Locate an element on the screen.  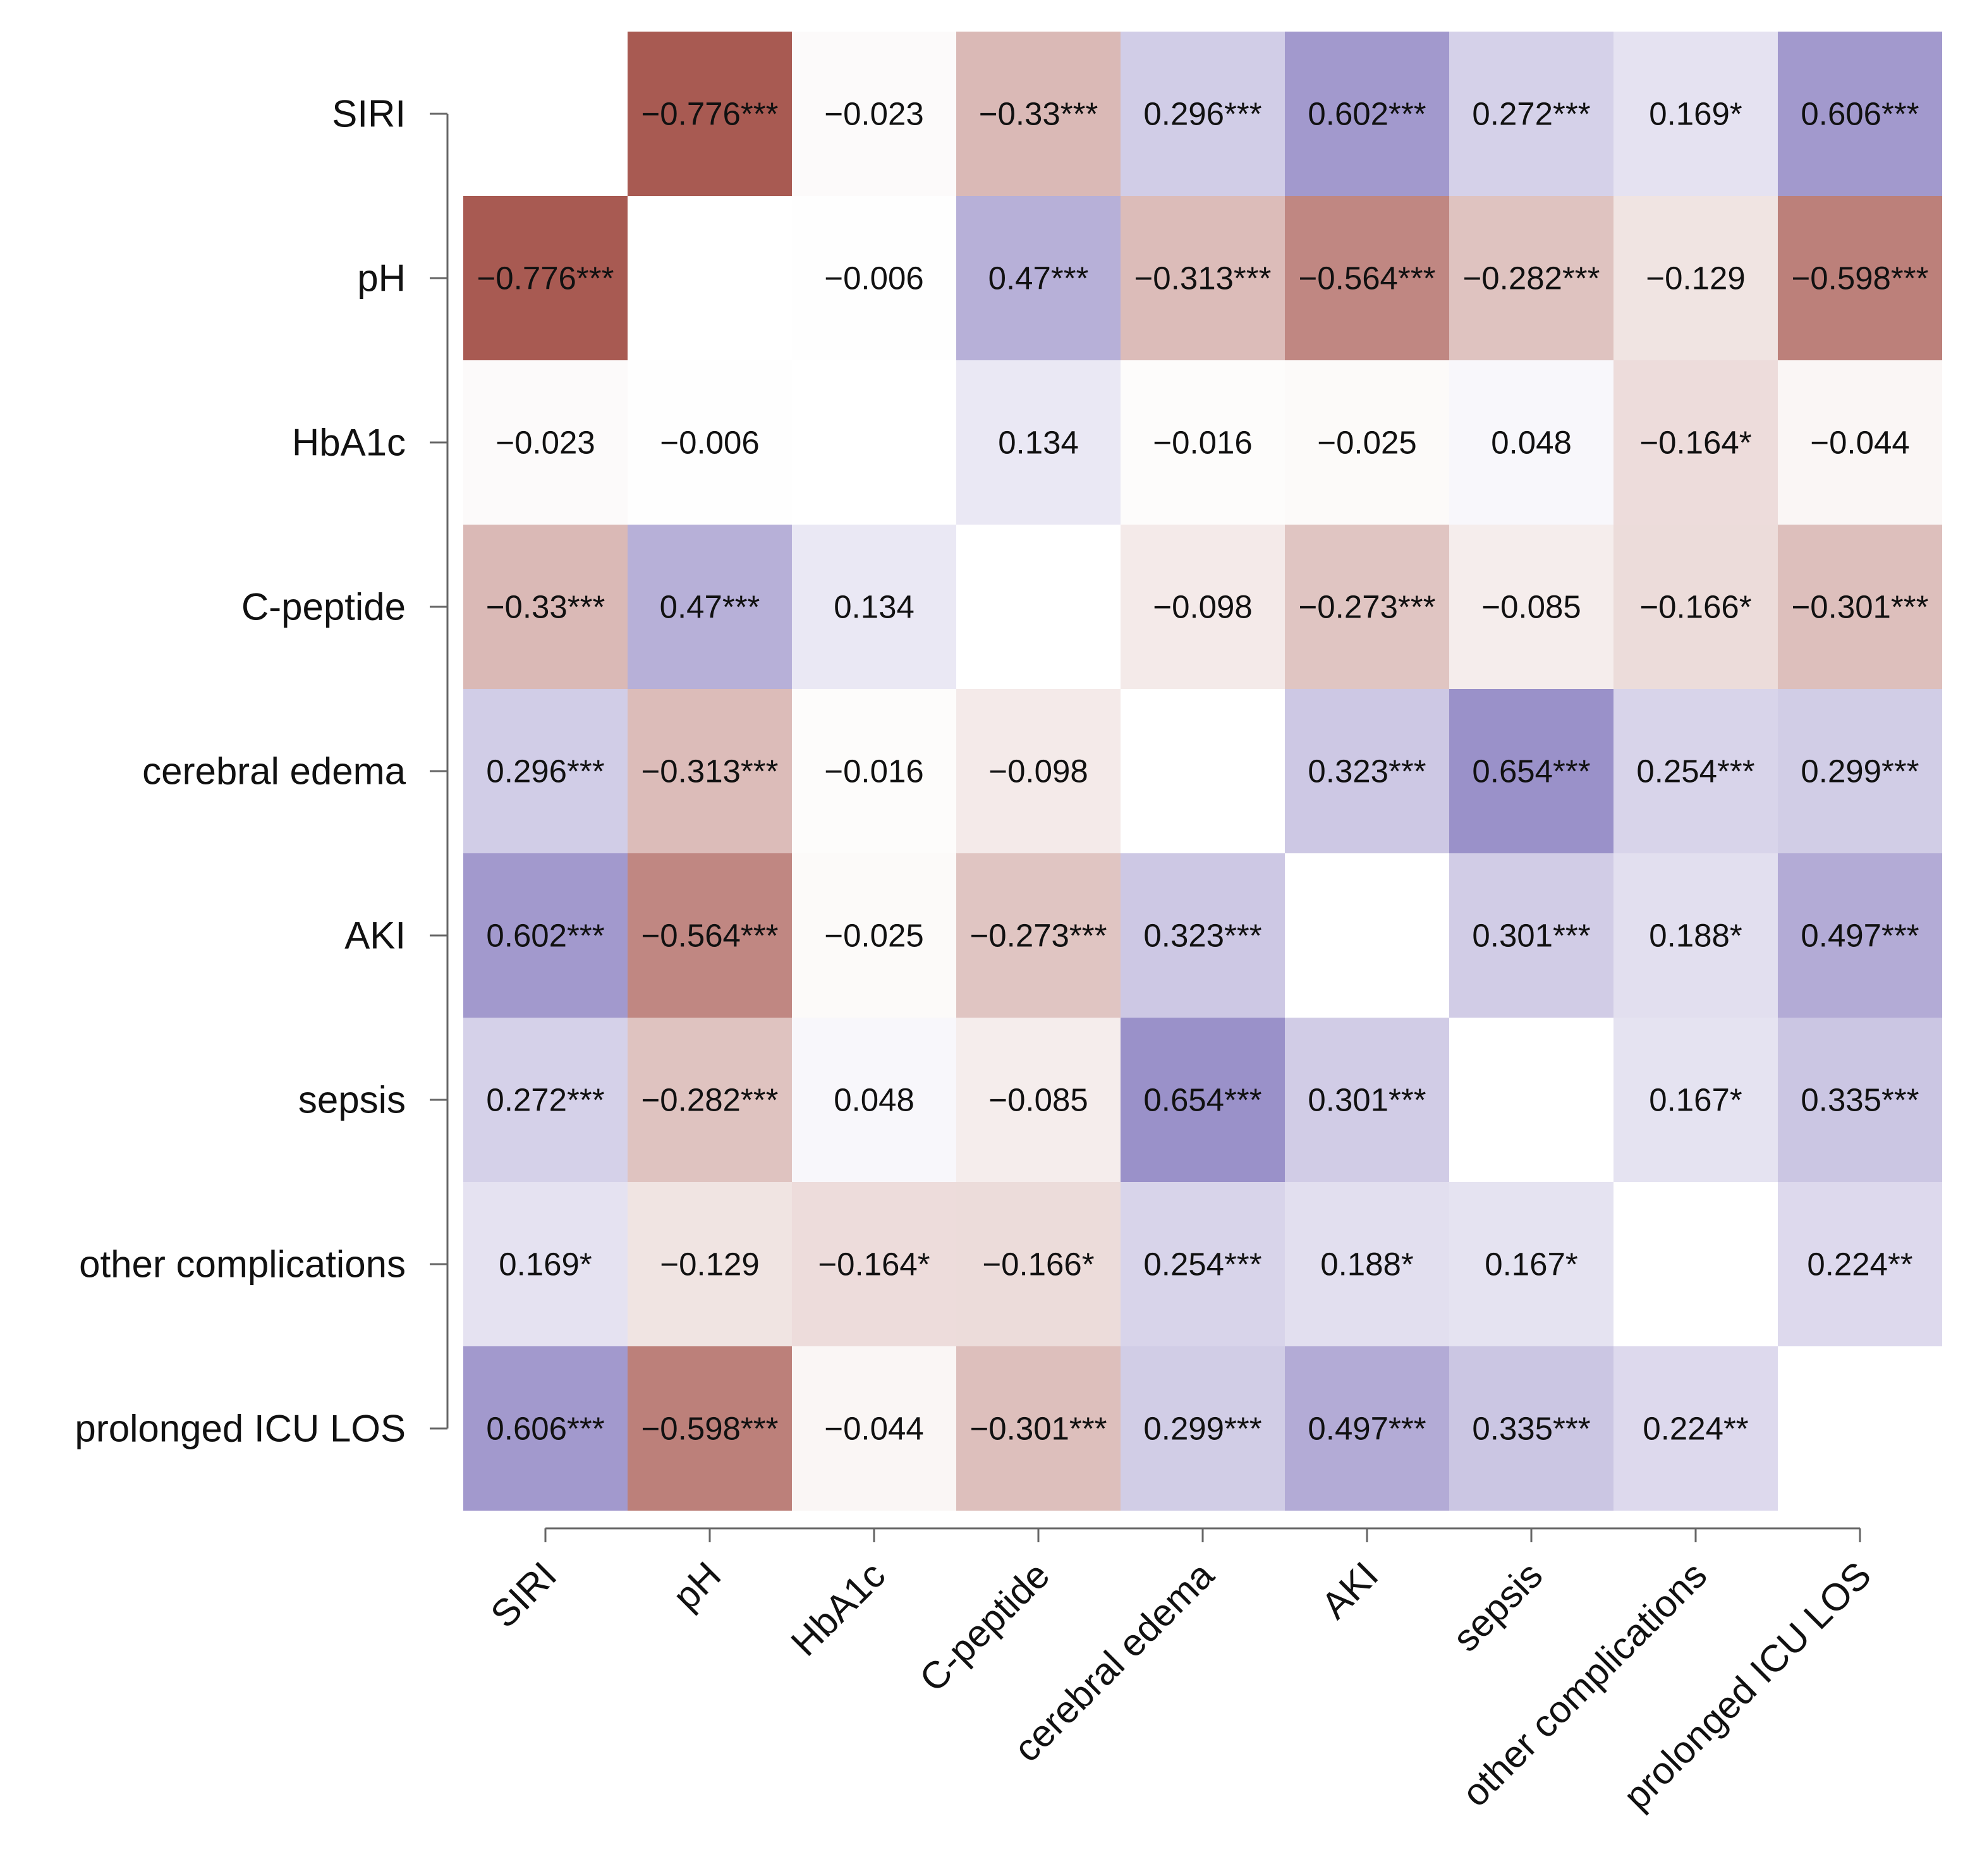
cell-value-label: −0.044 is located at coordinates (873, 1429).